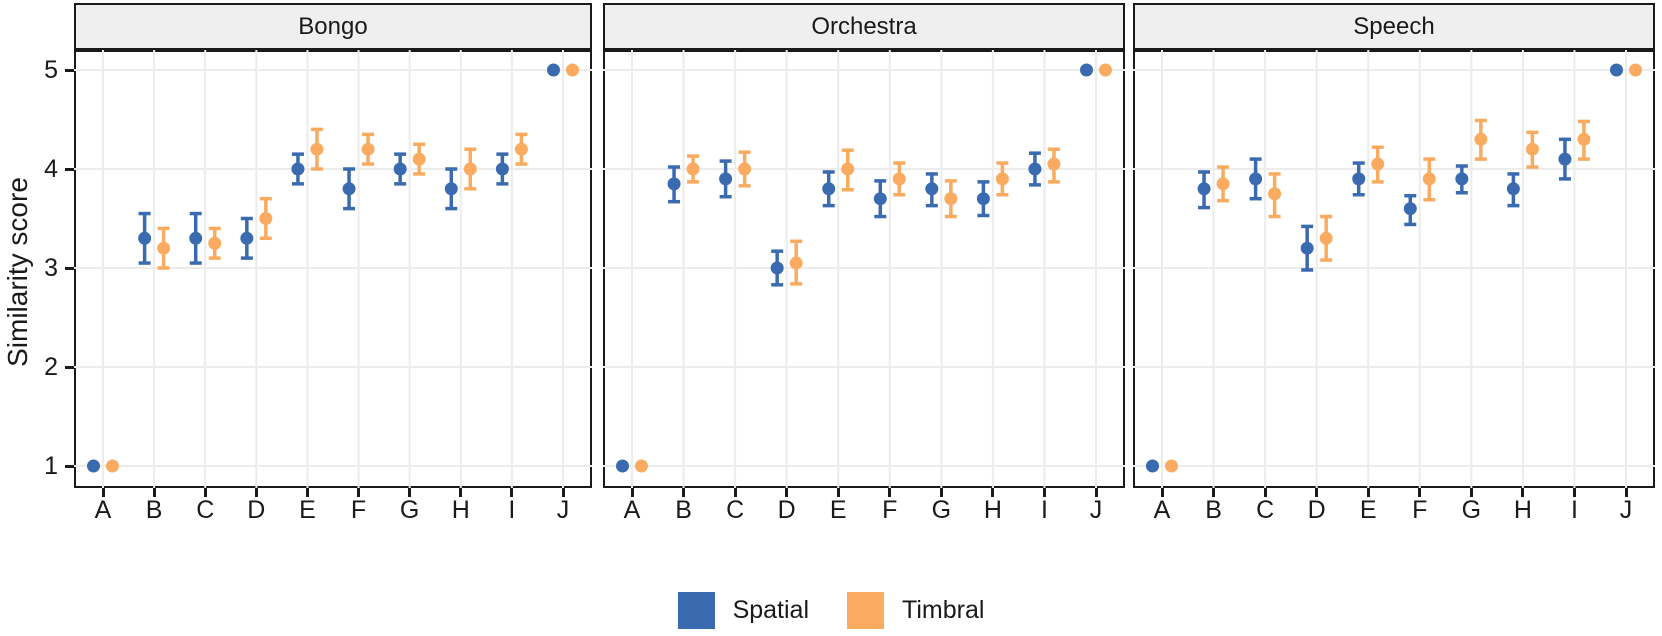 This screenshot has height=636, width=1662. What do you see at coordinates (696, 610) in the screenshot?
I see `legend-swatch-spatial` at bounding box center [696, 610].